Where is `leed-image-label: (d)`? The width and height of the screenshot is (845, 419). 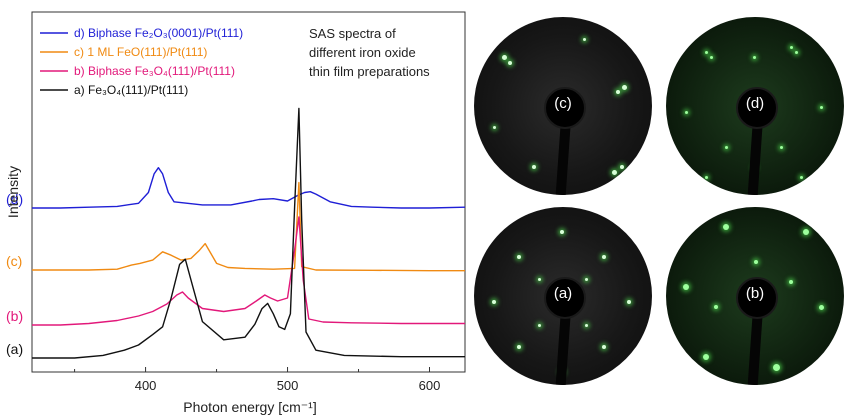
leed-image-label: (d) is located at coordinates (755, 103).